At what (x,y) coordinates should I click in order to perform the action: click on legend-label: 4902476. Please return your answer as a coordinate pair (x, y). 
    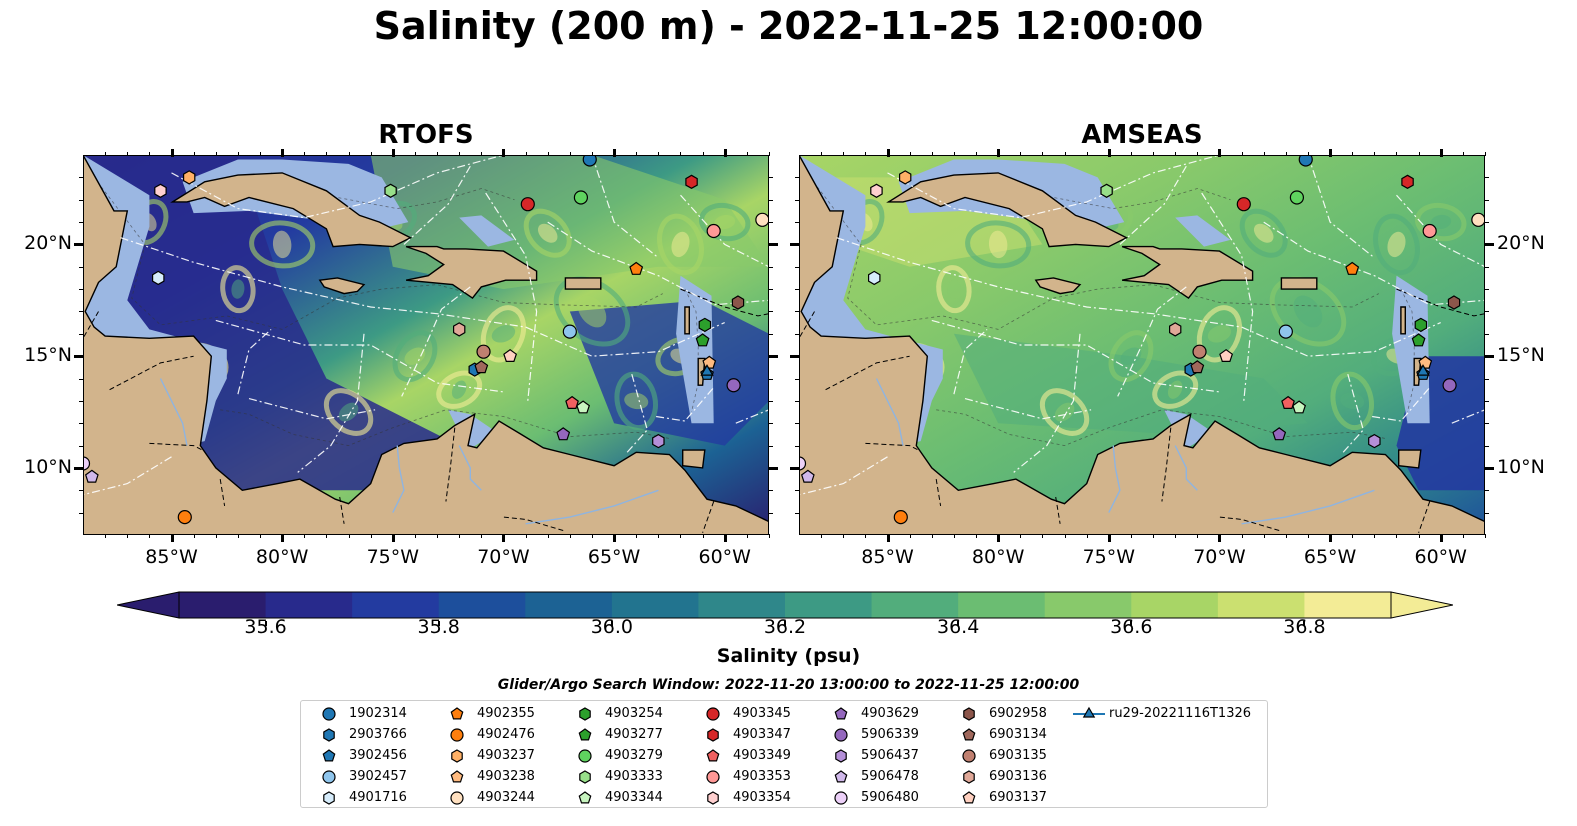
    Looking at the image, I should click on (506, 734).